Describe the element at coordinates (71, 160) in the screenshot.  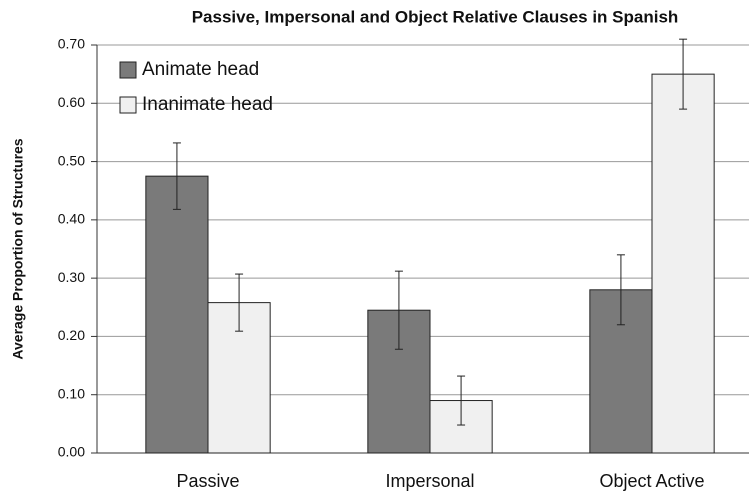
I see `y-tick-label: 0.50` at that location.